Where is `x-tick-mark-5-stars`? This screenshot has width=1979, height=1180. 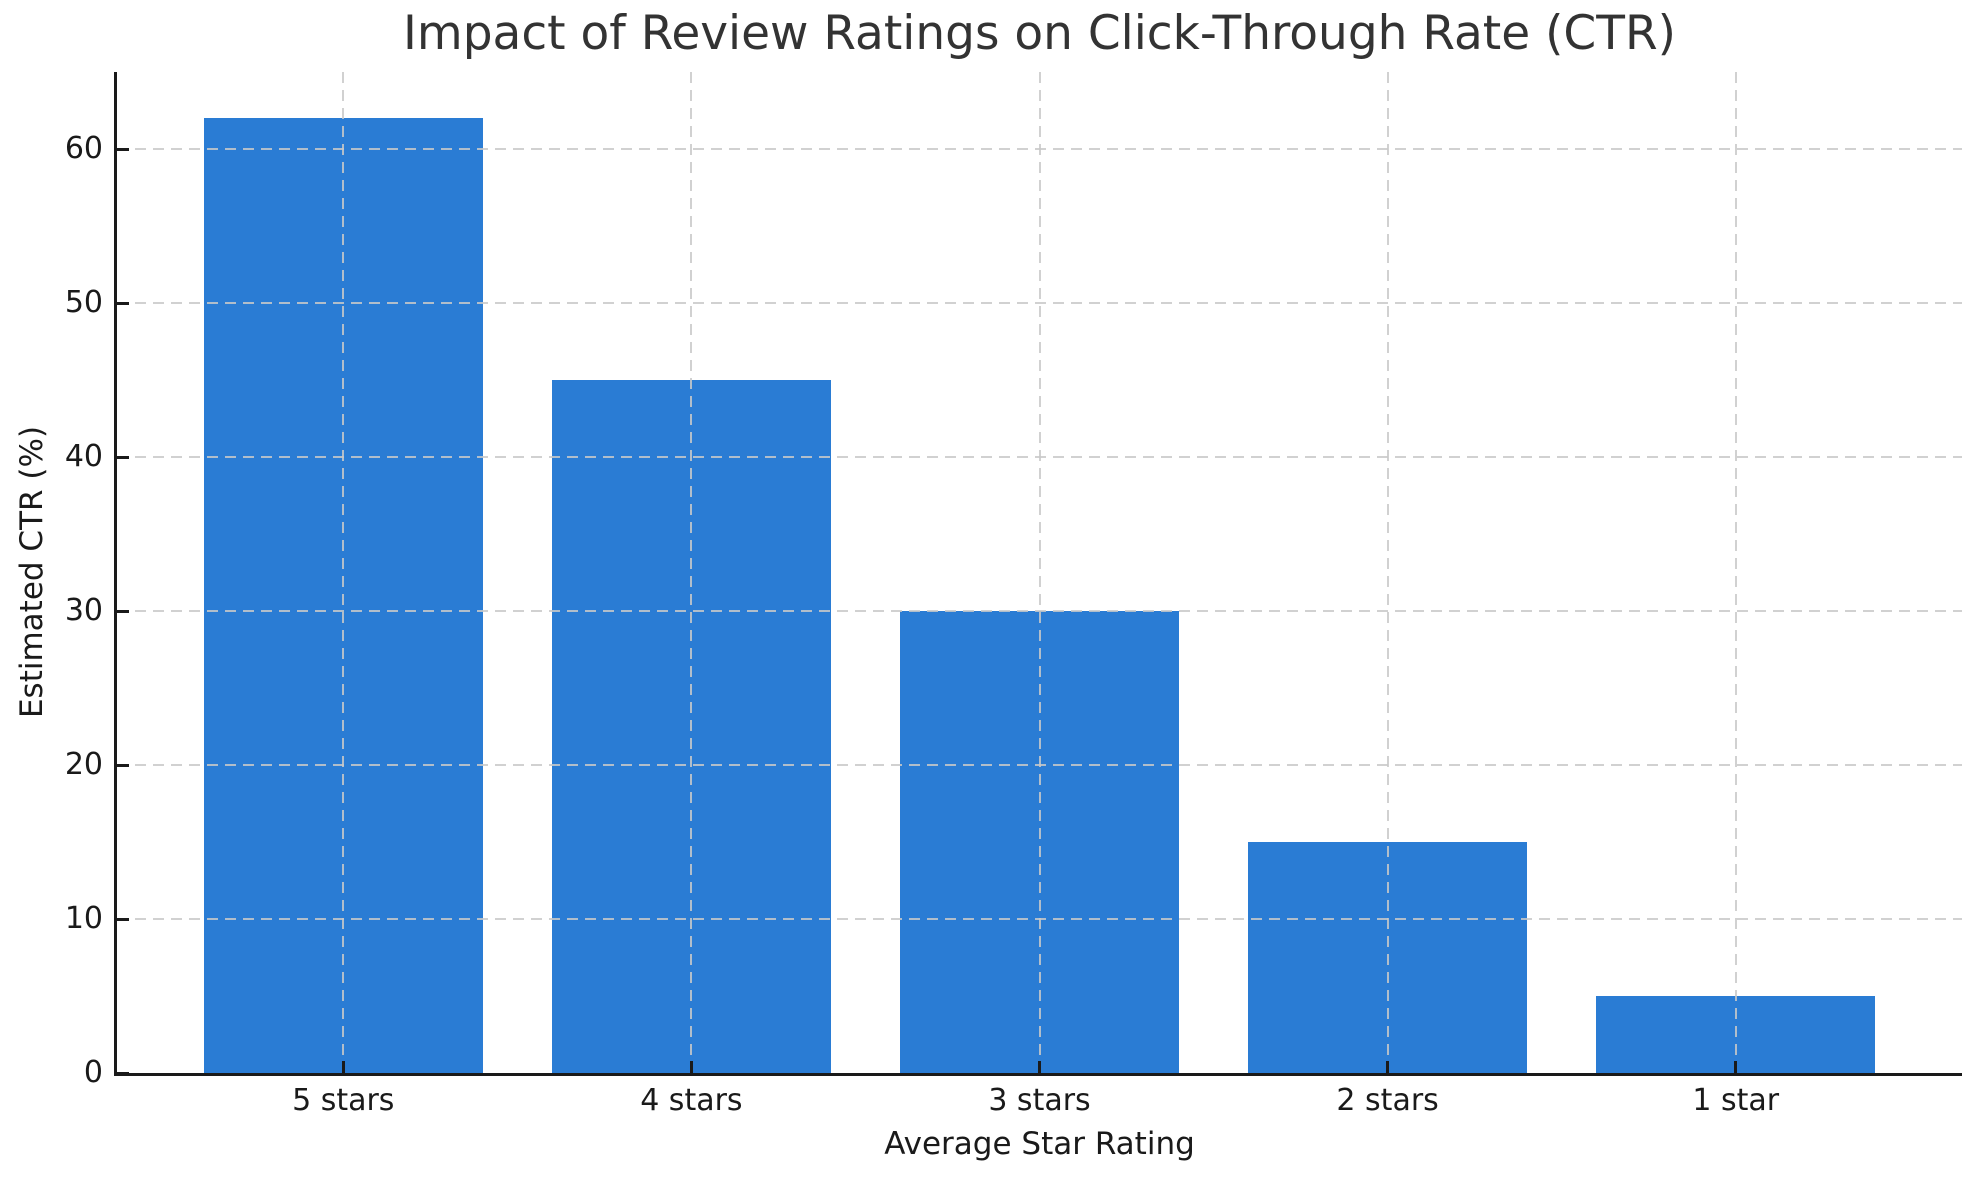
x-tick-mark-5-stars is located at coordinates (343, 1067).